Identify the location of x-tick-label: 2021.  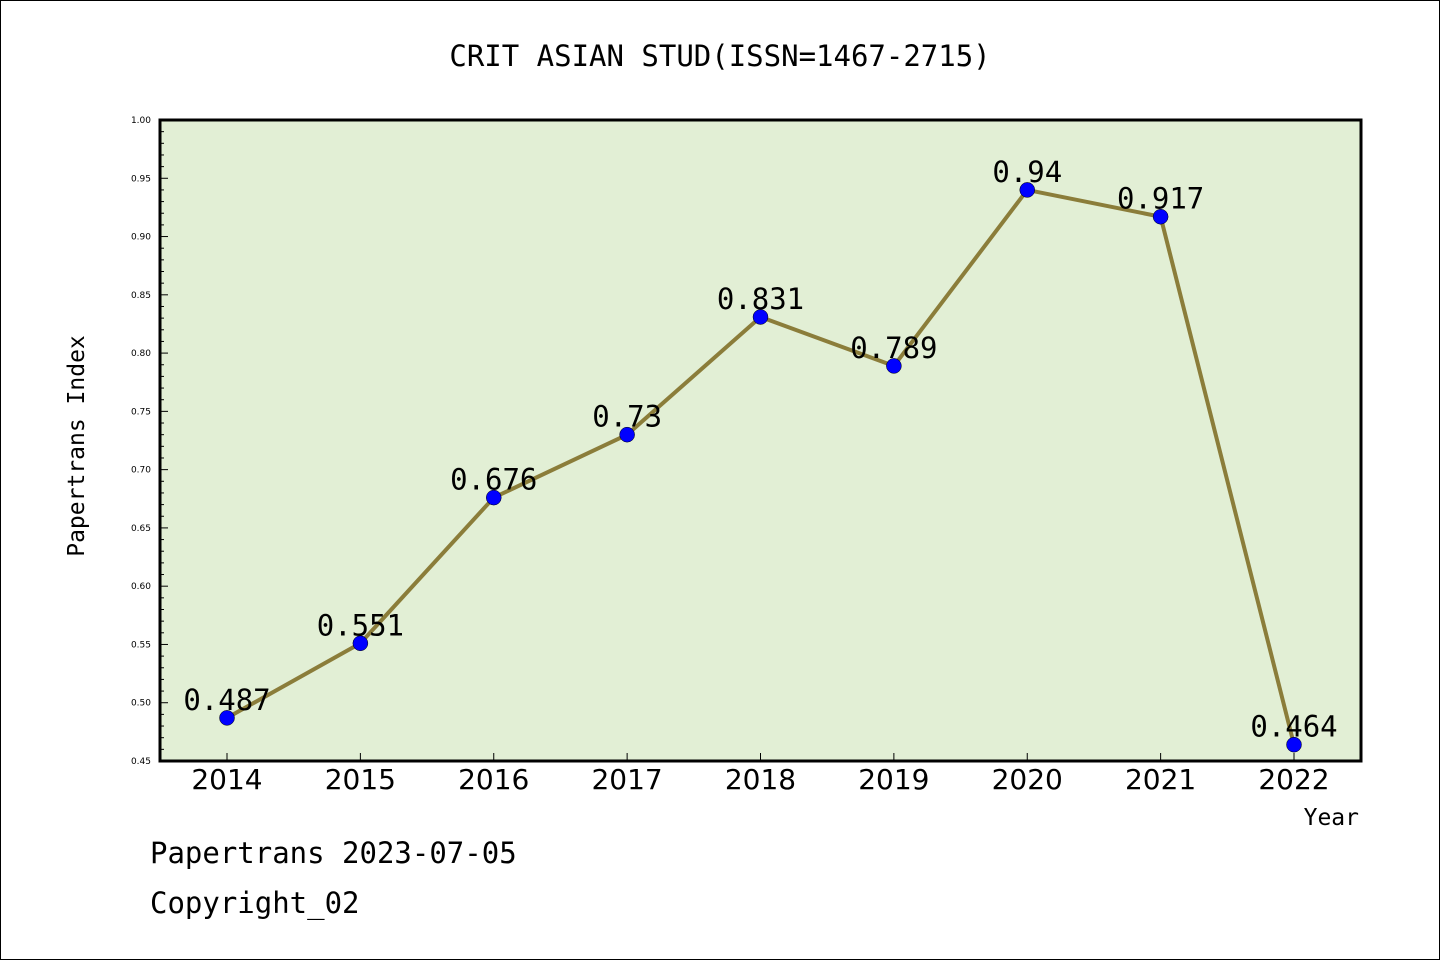
(1160, 779).